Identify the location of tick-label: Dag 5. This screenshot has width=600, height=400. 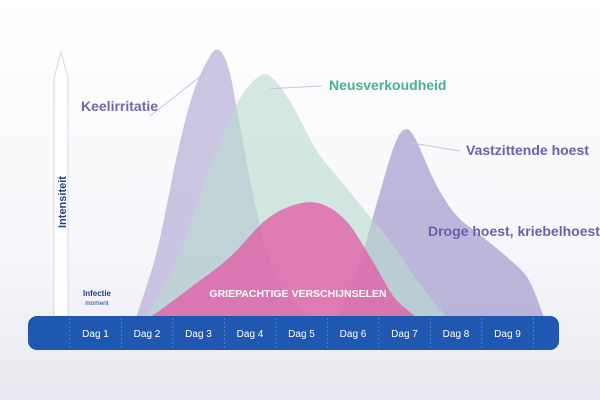
(301, 334).